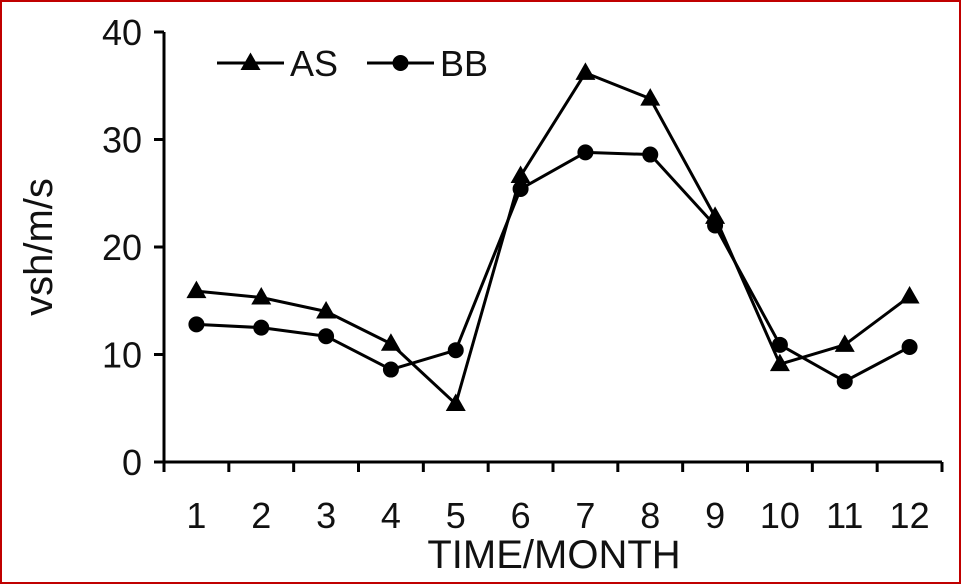 This screenshot has width=961, height=586. I want to click on x-tick-label: 5, so click(456, 515).